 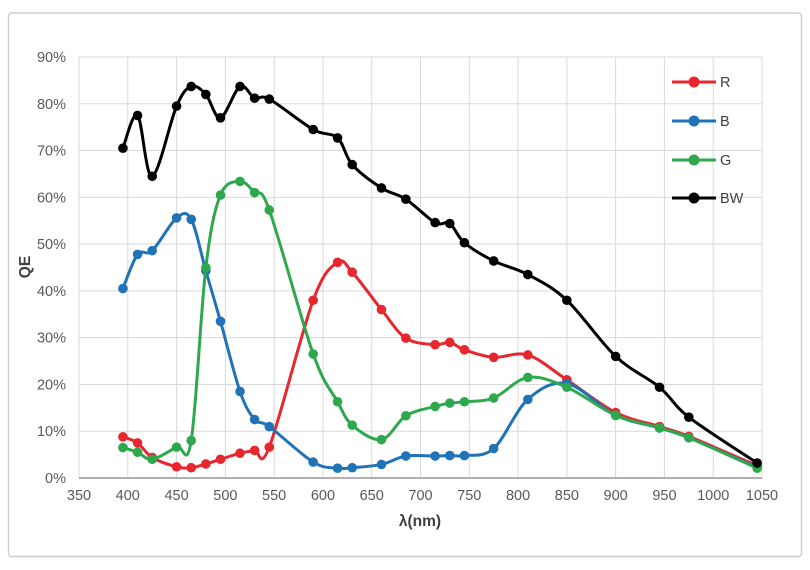 I want to click on y-tick-label: 10%, so click(x=51, y=432).